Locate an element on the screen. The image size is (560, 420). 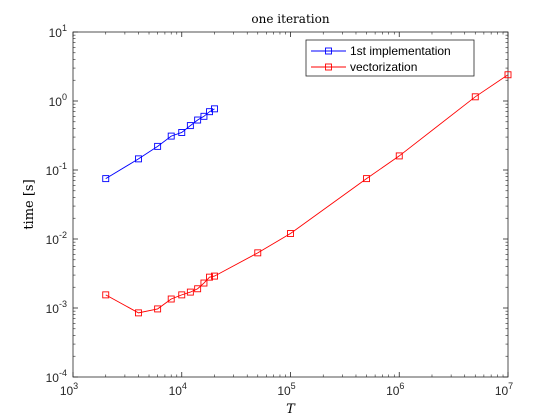
y-tick-label: 10⁻¹ is located at coordinates (56, 169).